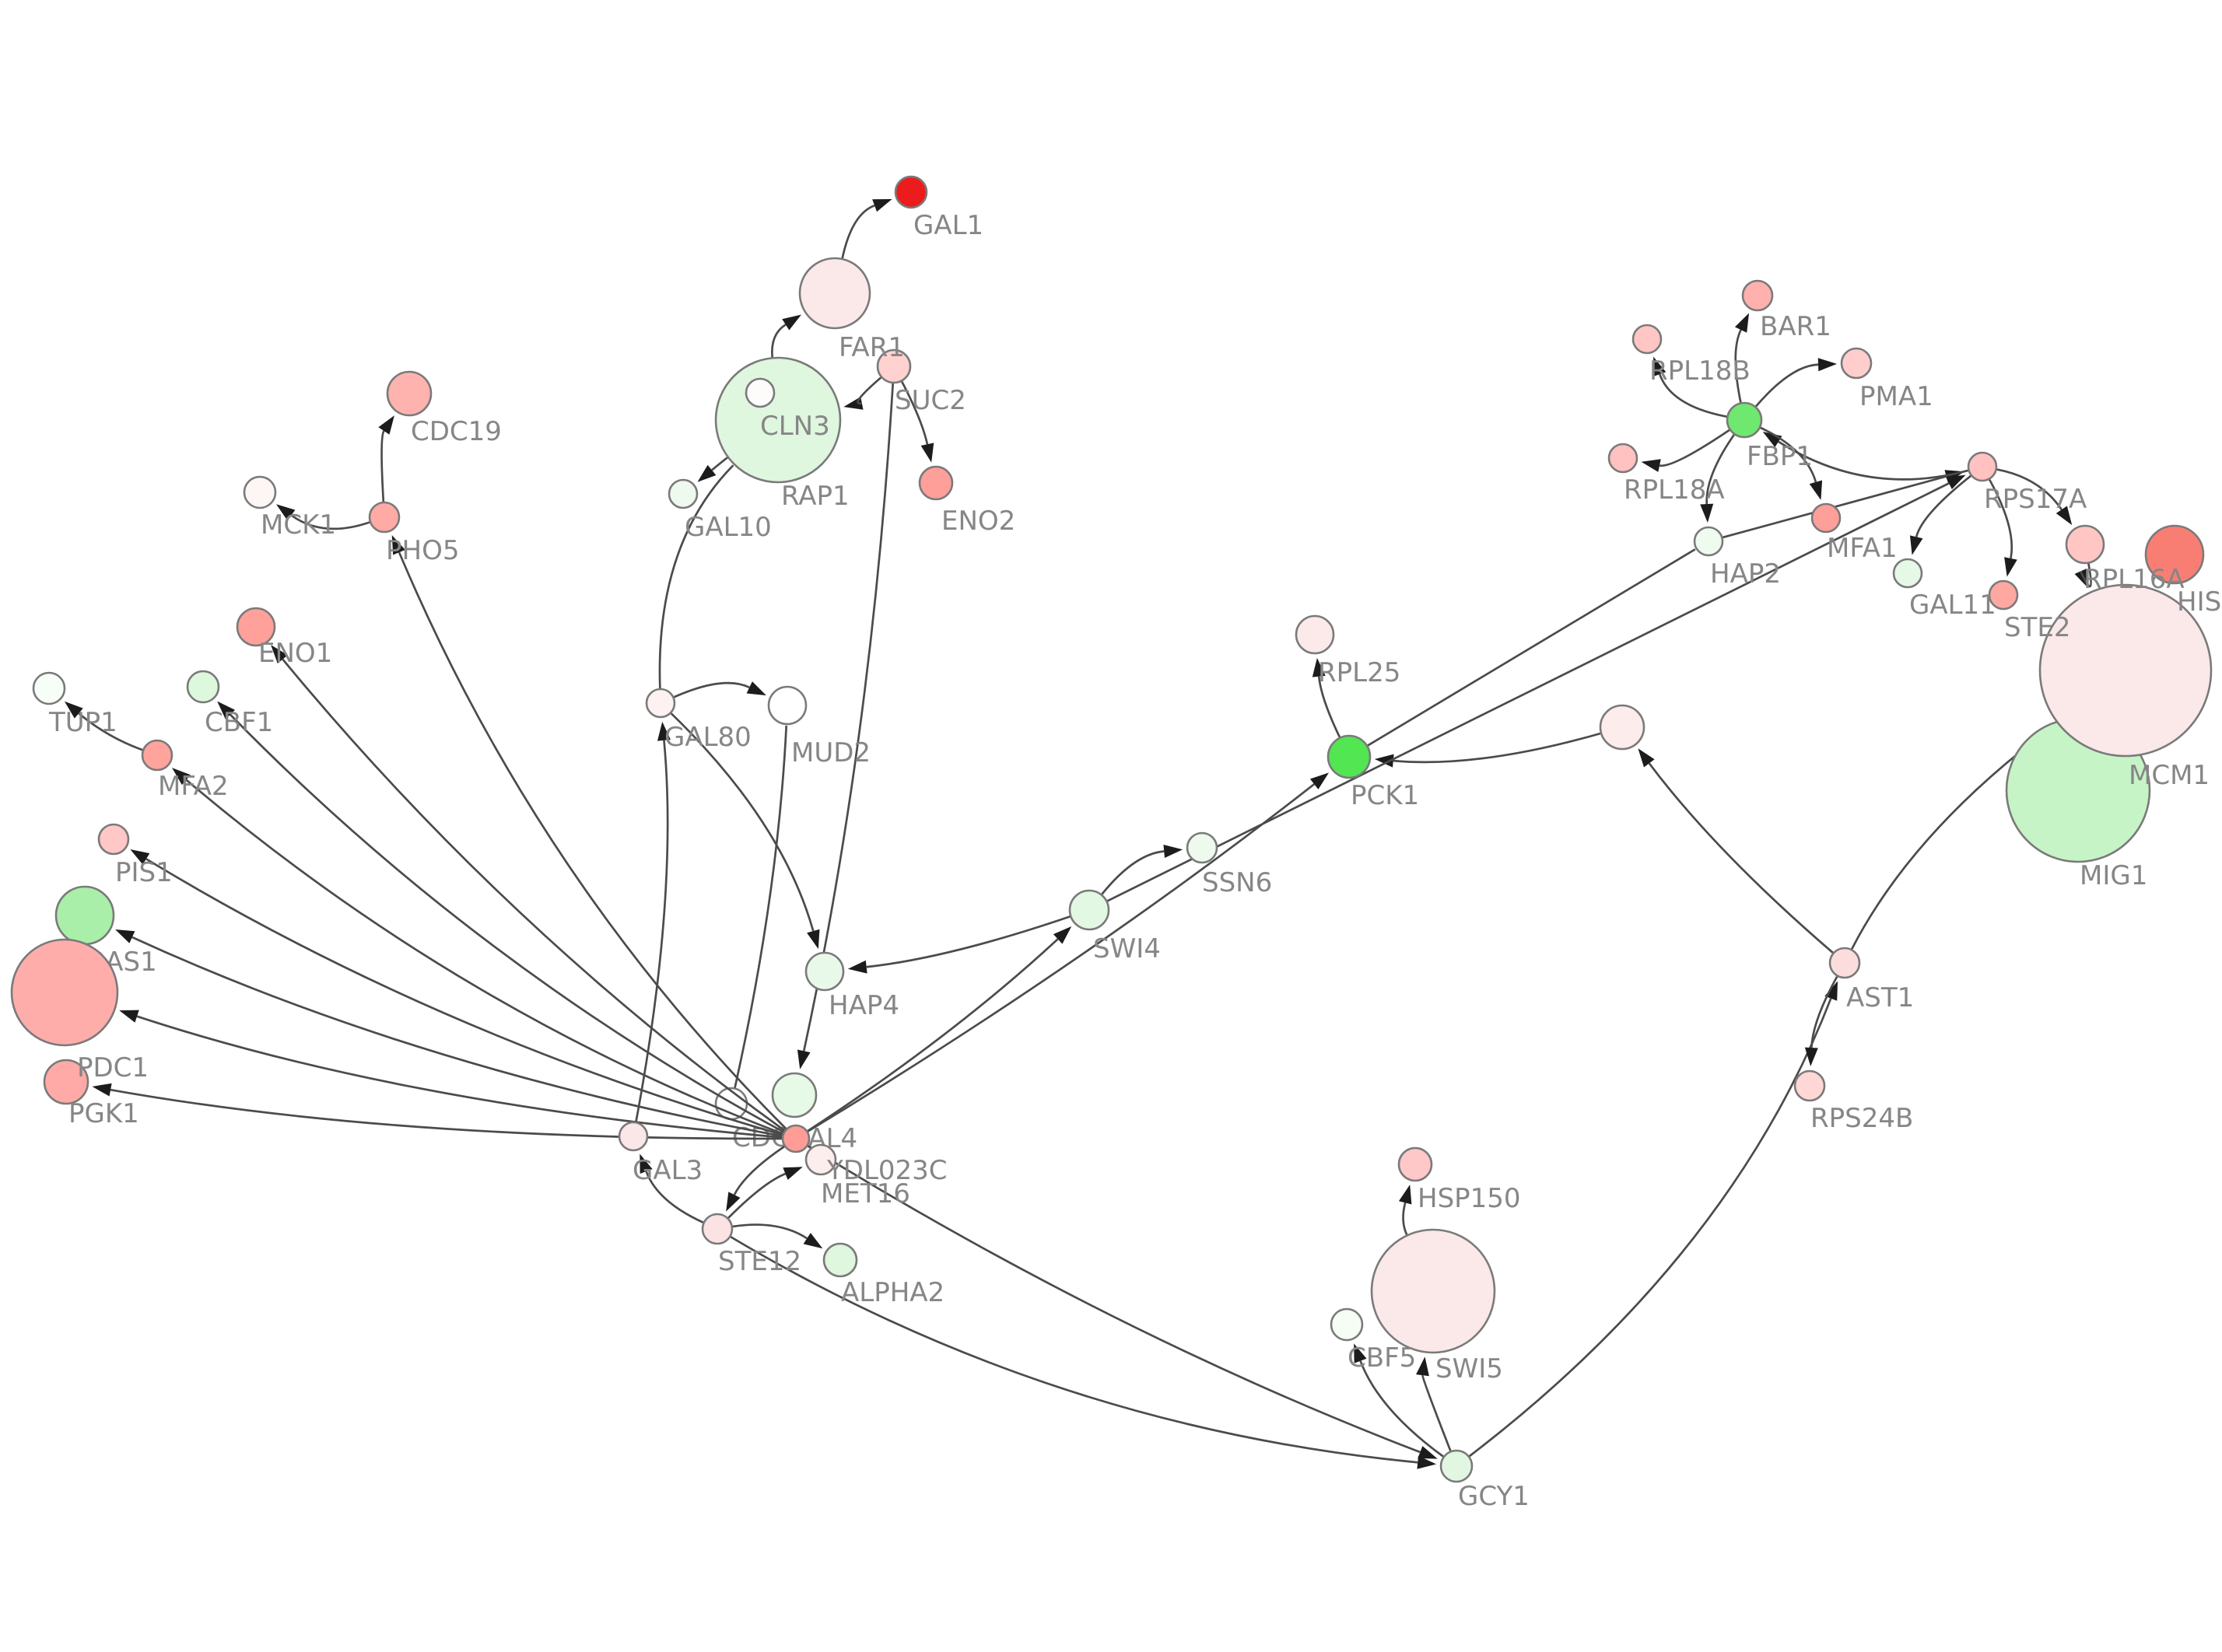 This screenshot has height=1652, width=2222. I want to click on edge-suc2-rap1, so click(869, 391).